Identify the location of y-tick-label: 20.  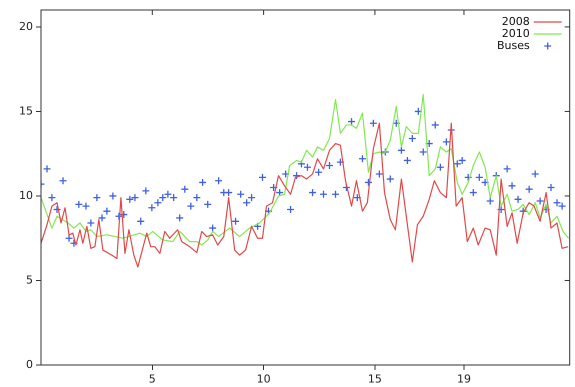
(26, 26).